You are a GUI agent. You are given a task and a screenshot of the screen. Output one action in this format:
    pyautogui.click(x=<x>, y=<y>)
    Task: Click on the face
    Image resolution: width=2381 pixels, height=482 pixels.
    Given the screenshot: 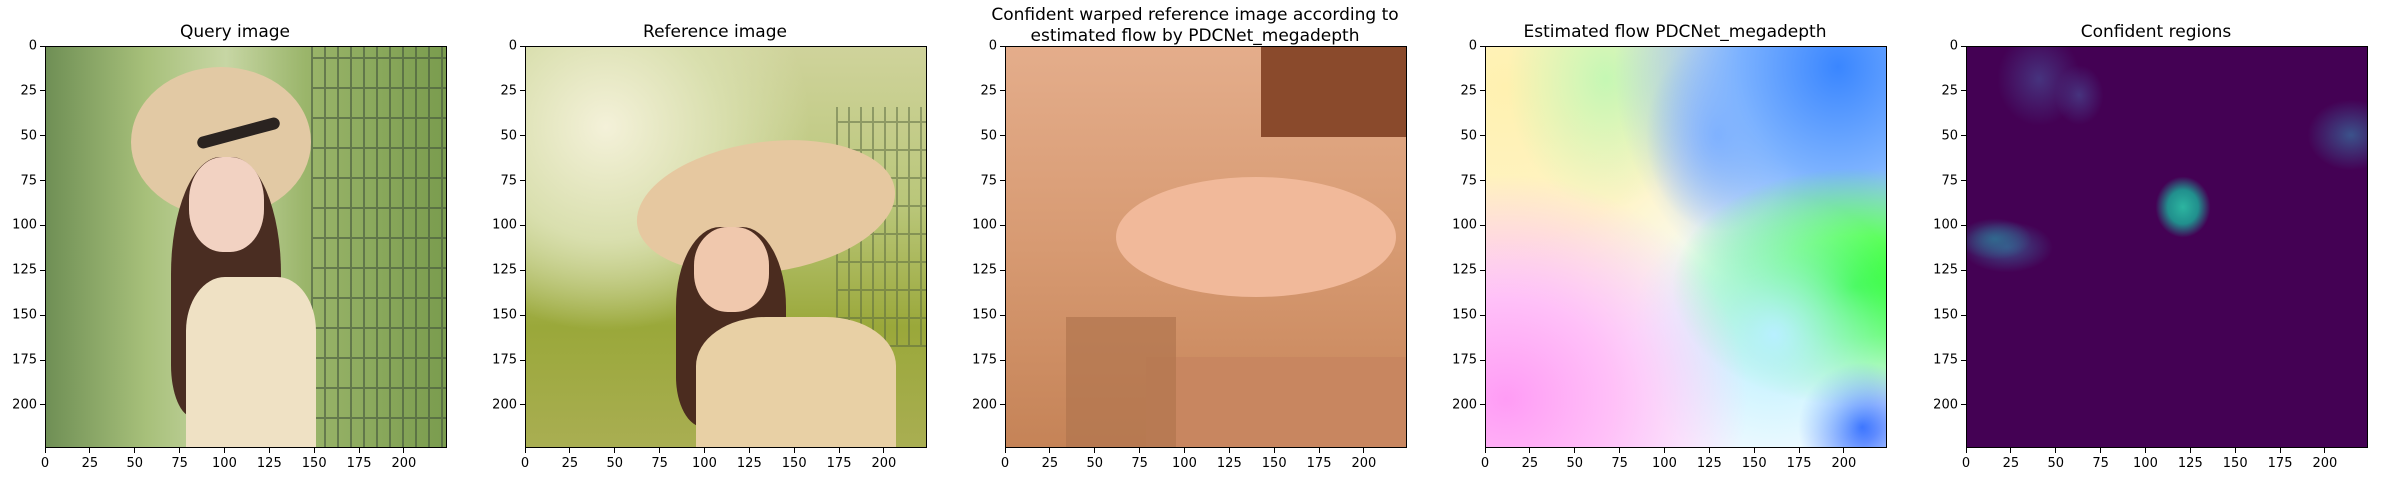 What is the action you would take?
    pyautogui.click(x=226, y=204)
    